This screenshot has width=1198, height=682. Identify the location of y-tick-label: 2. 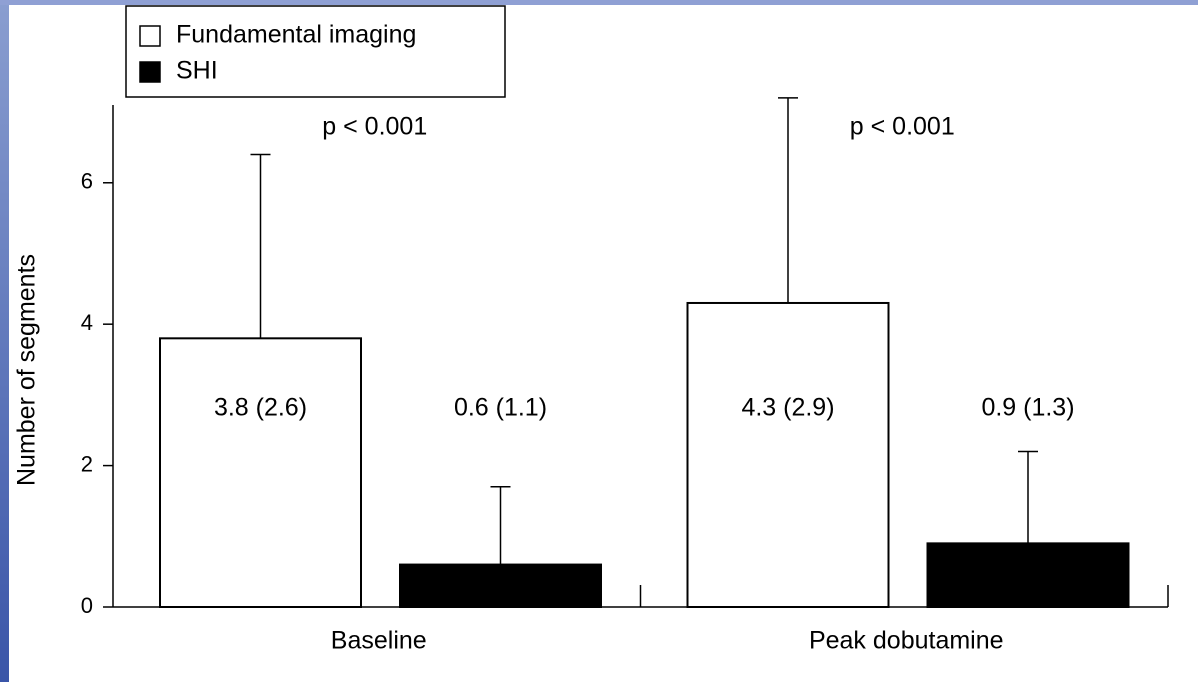
(87, 463).